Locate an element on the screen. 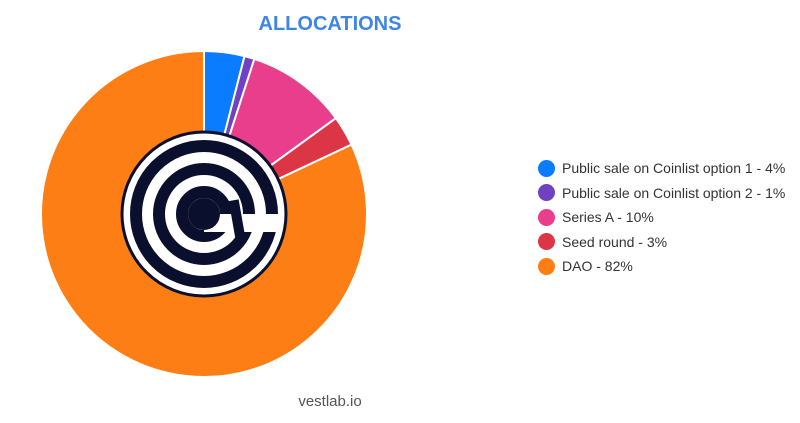 Image resolution: width=800 pixels, height=423 pixels. legend-label: Seed round - 3% is located at coordinates (615, 241).